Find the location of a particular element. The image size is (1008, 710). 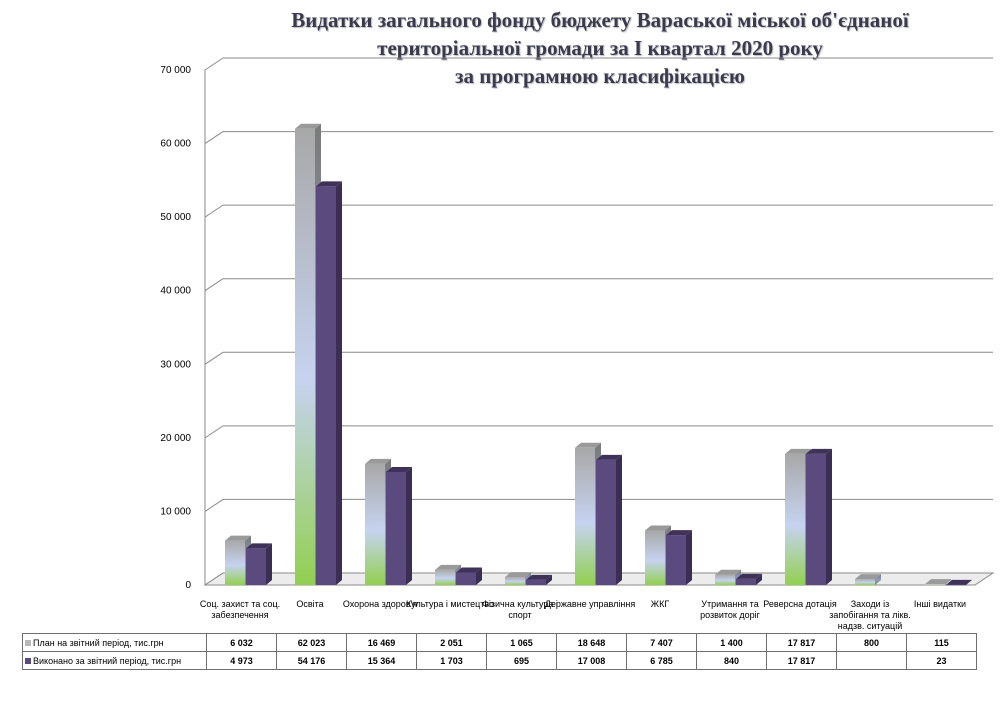

x-tick-label-line: Освіта is located at coordinates (309, 604).